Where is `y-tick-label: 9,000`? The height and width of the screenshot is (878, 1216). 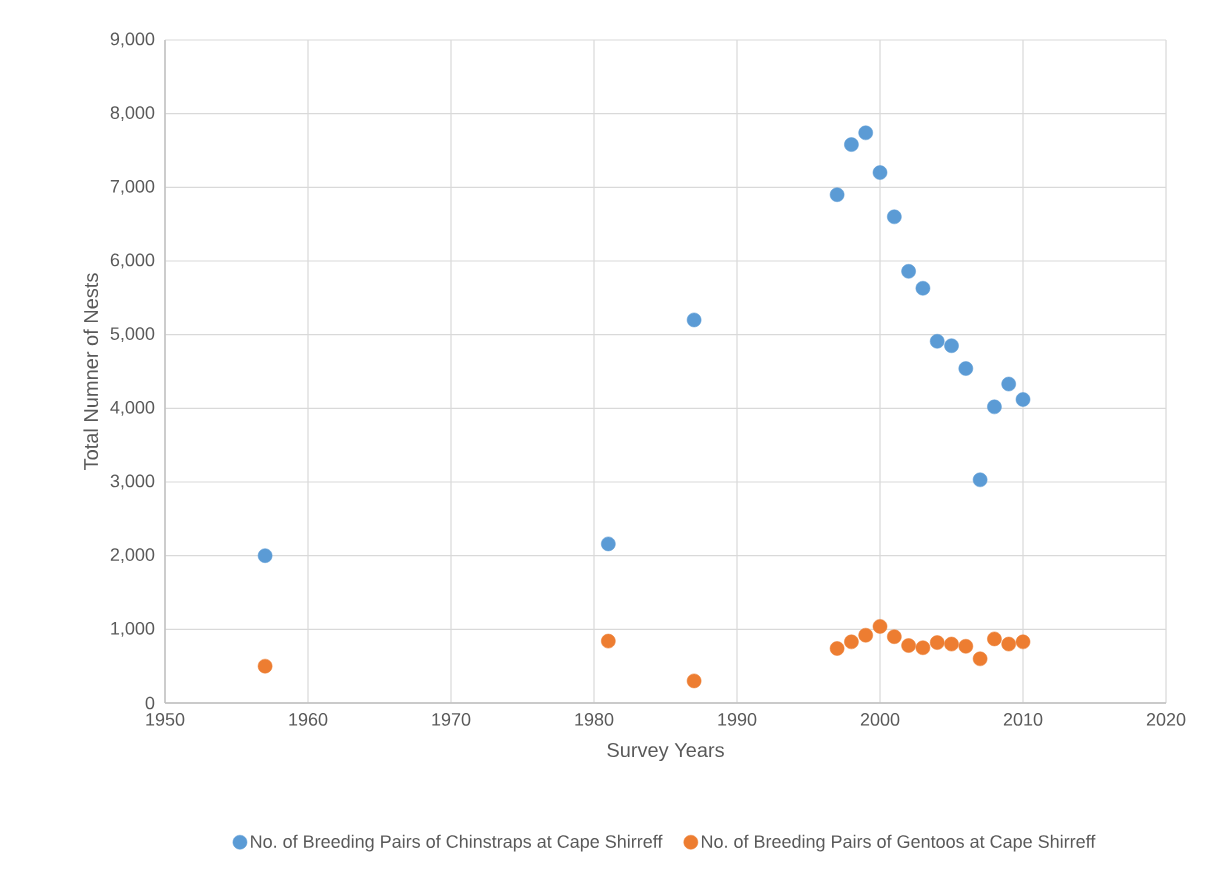
y-tick-label: 9,000 is located at coordinates (132, 40).